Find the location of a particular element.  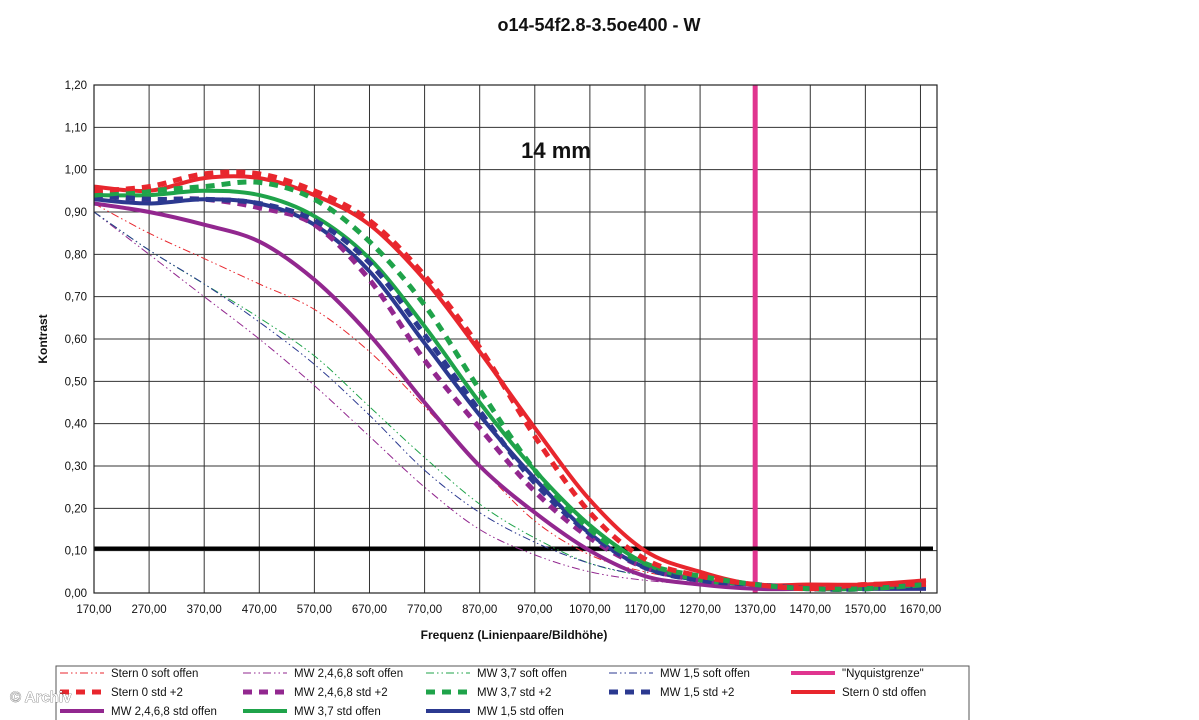

legend-item: MW 2,4,6,8 soft offen is located at coordinates (323, 674).